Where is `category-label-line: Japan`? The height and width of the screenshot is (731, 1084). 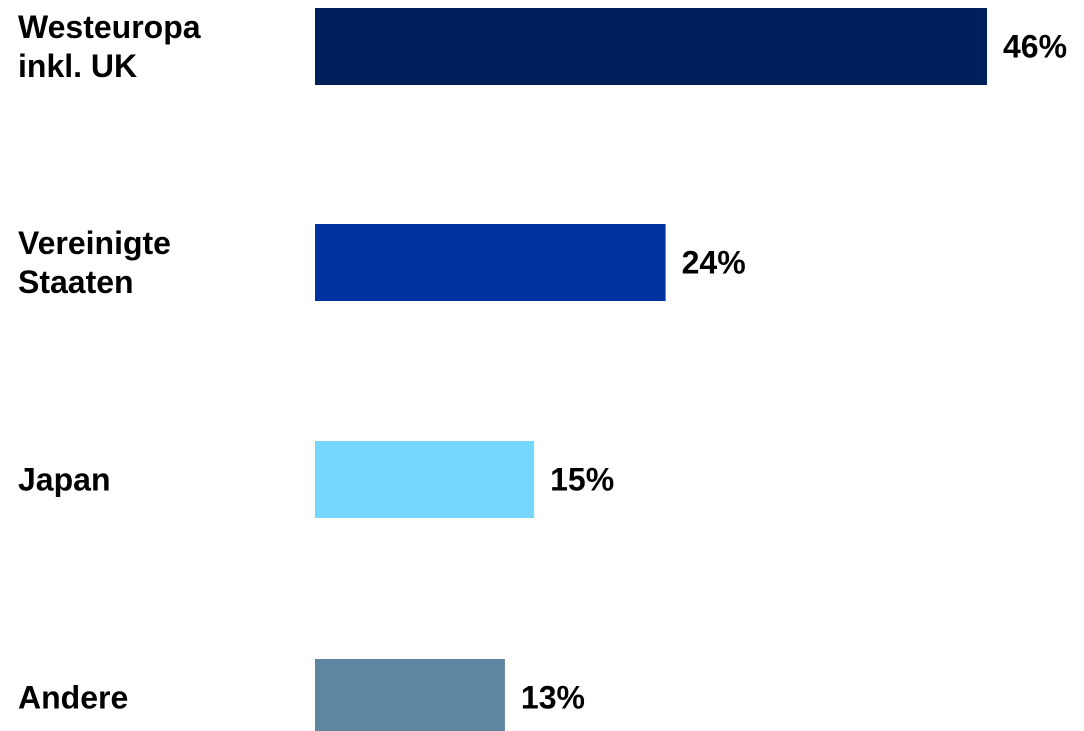
category-label-line: Japan is located at coordinates (64, 480).